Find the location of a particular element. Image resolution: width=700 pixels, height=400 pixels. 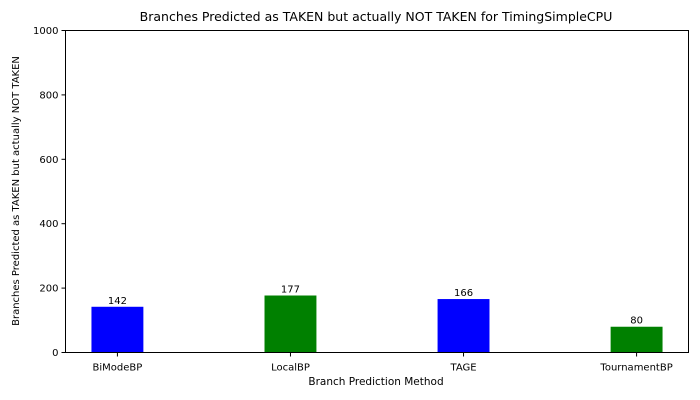

bar-localbp is located at coordinates (290, 324).